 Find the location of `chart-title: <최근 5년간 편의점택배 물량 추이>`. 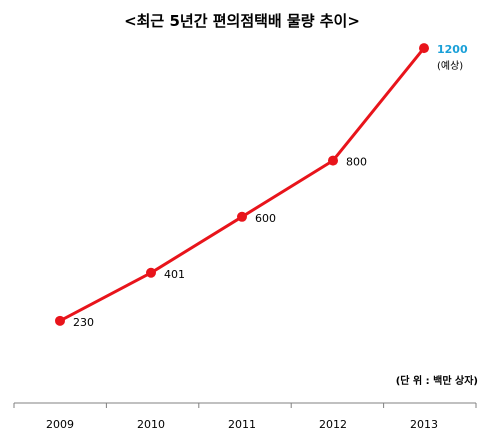

chart-title: <최근 5년간 편의점택배 물량 추이> is located at coordinates (242, 21).